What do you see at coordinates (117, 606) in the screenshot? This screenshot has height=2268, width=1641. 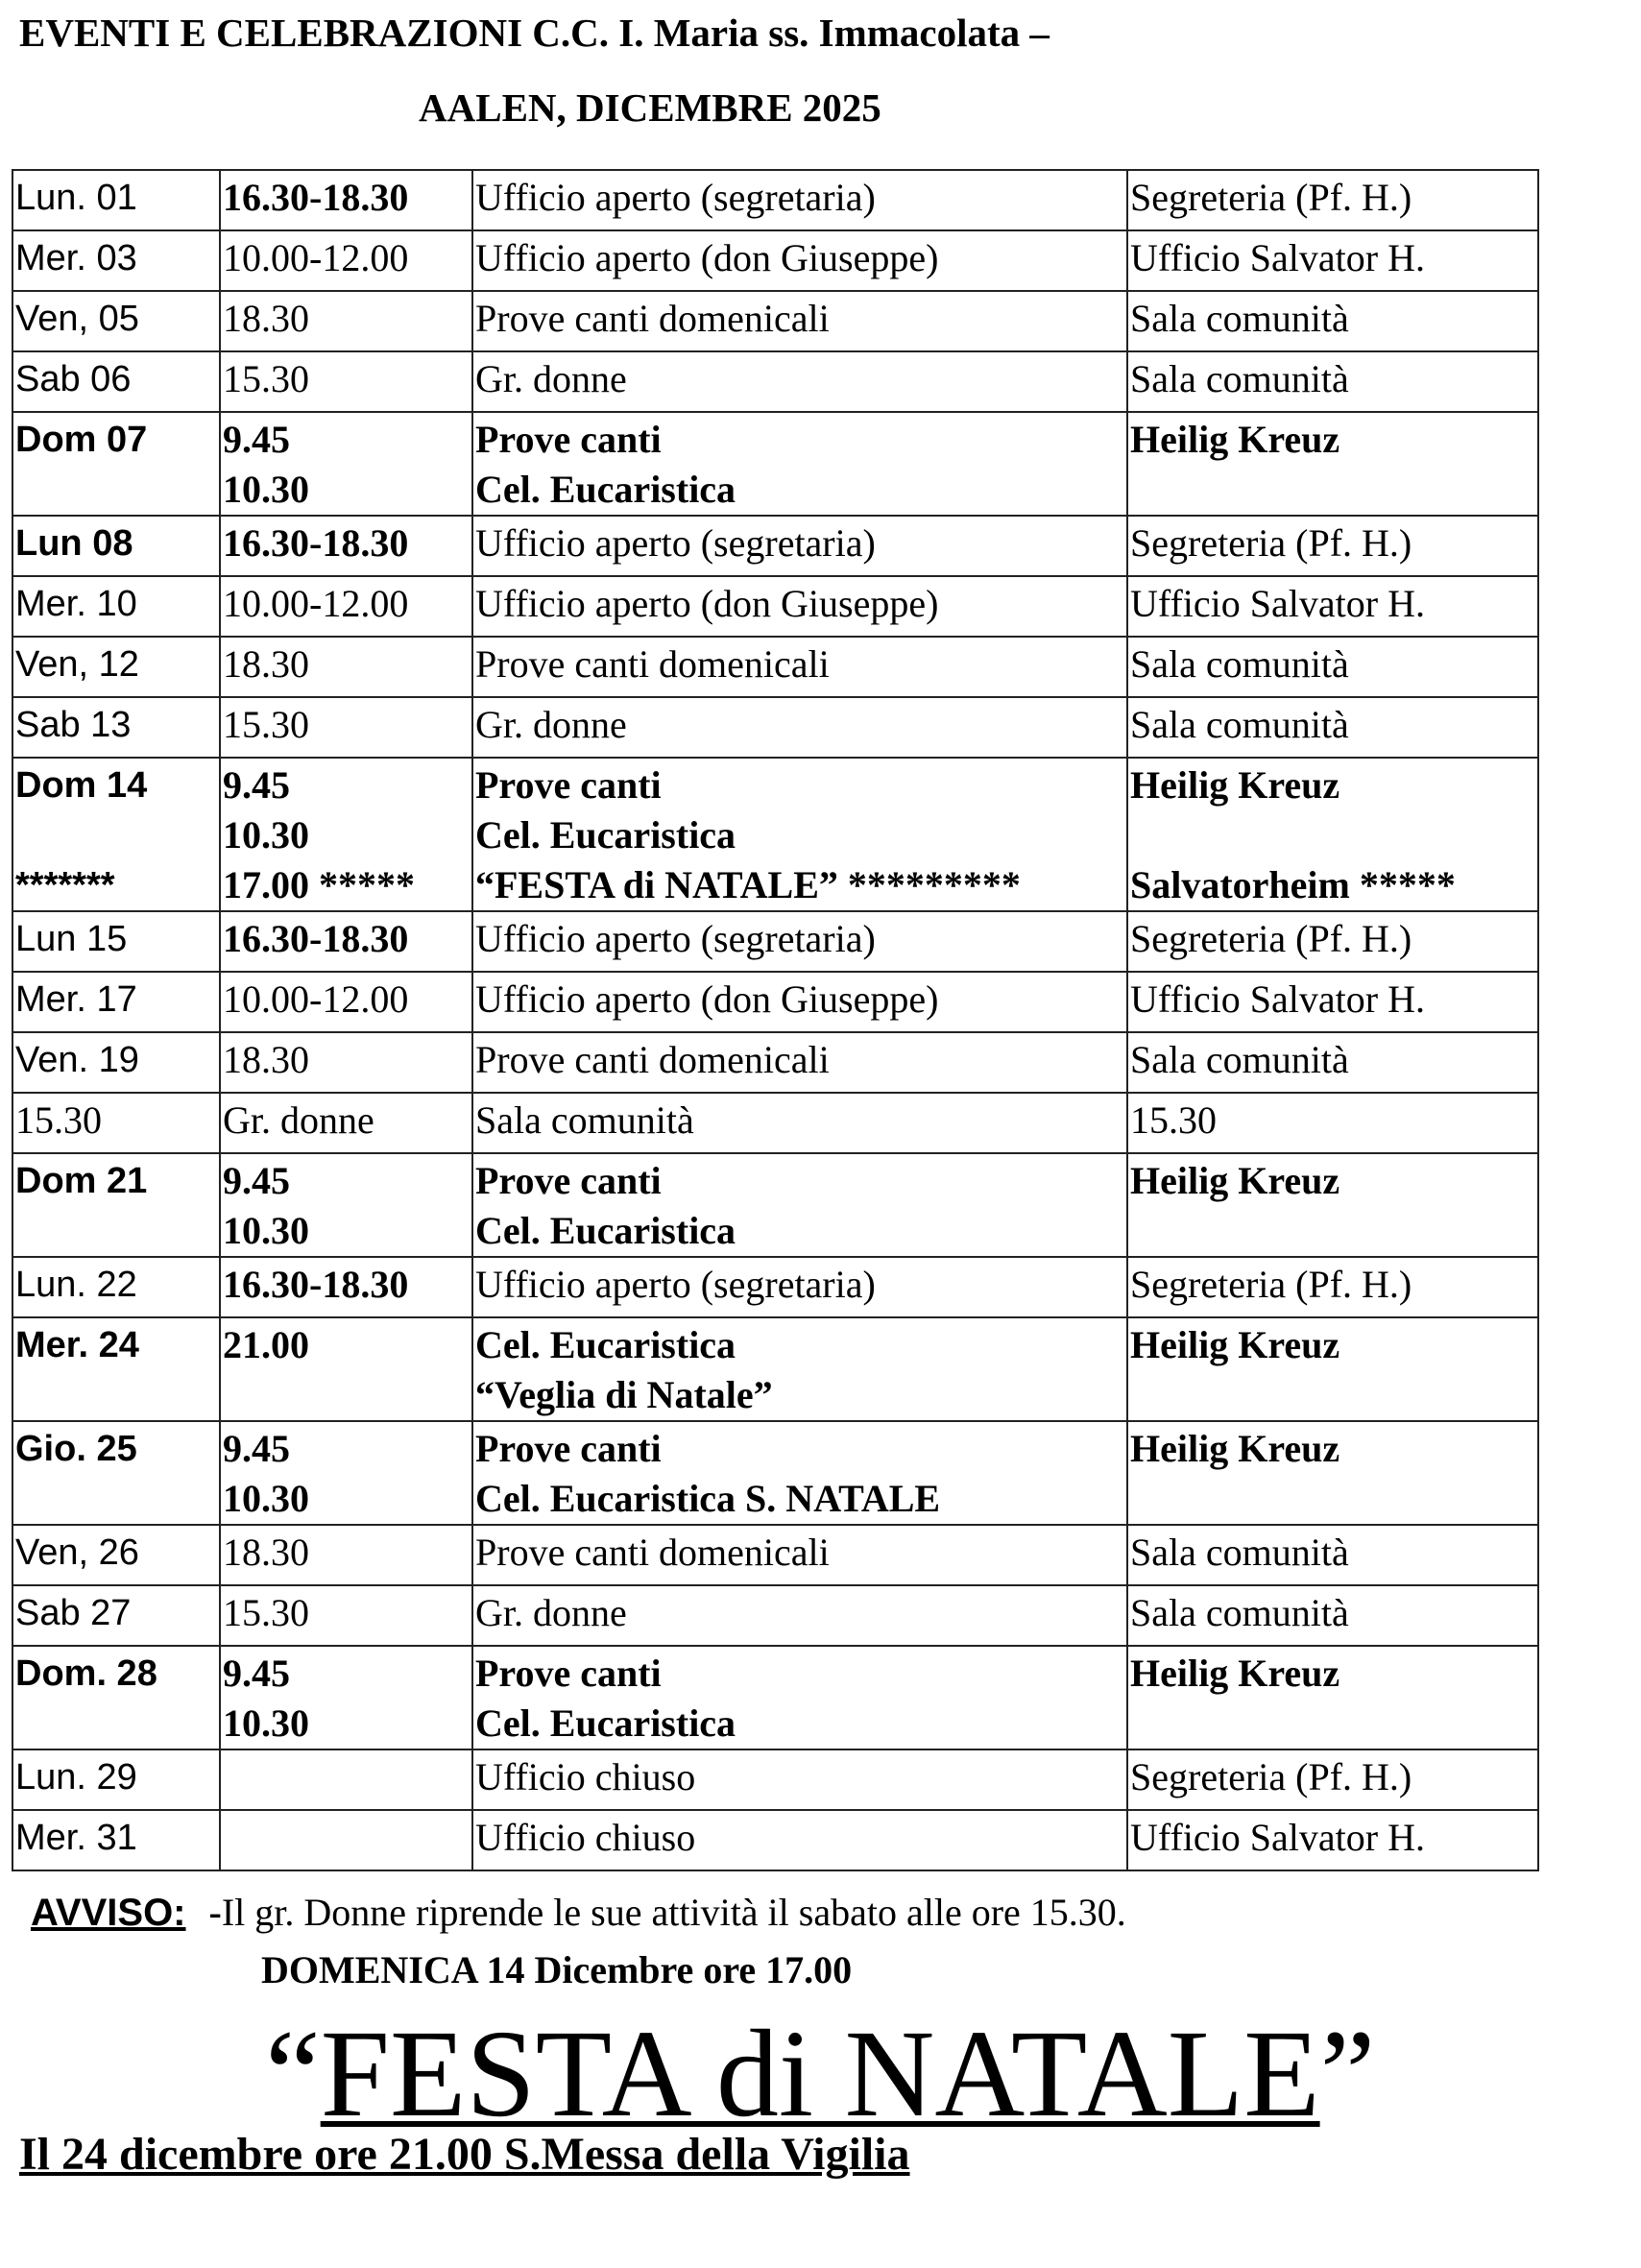 I see `day-cell: Mer. 10` at bounding box center [117, 606].